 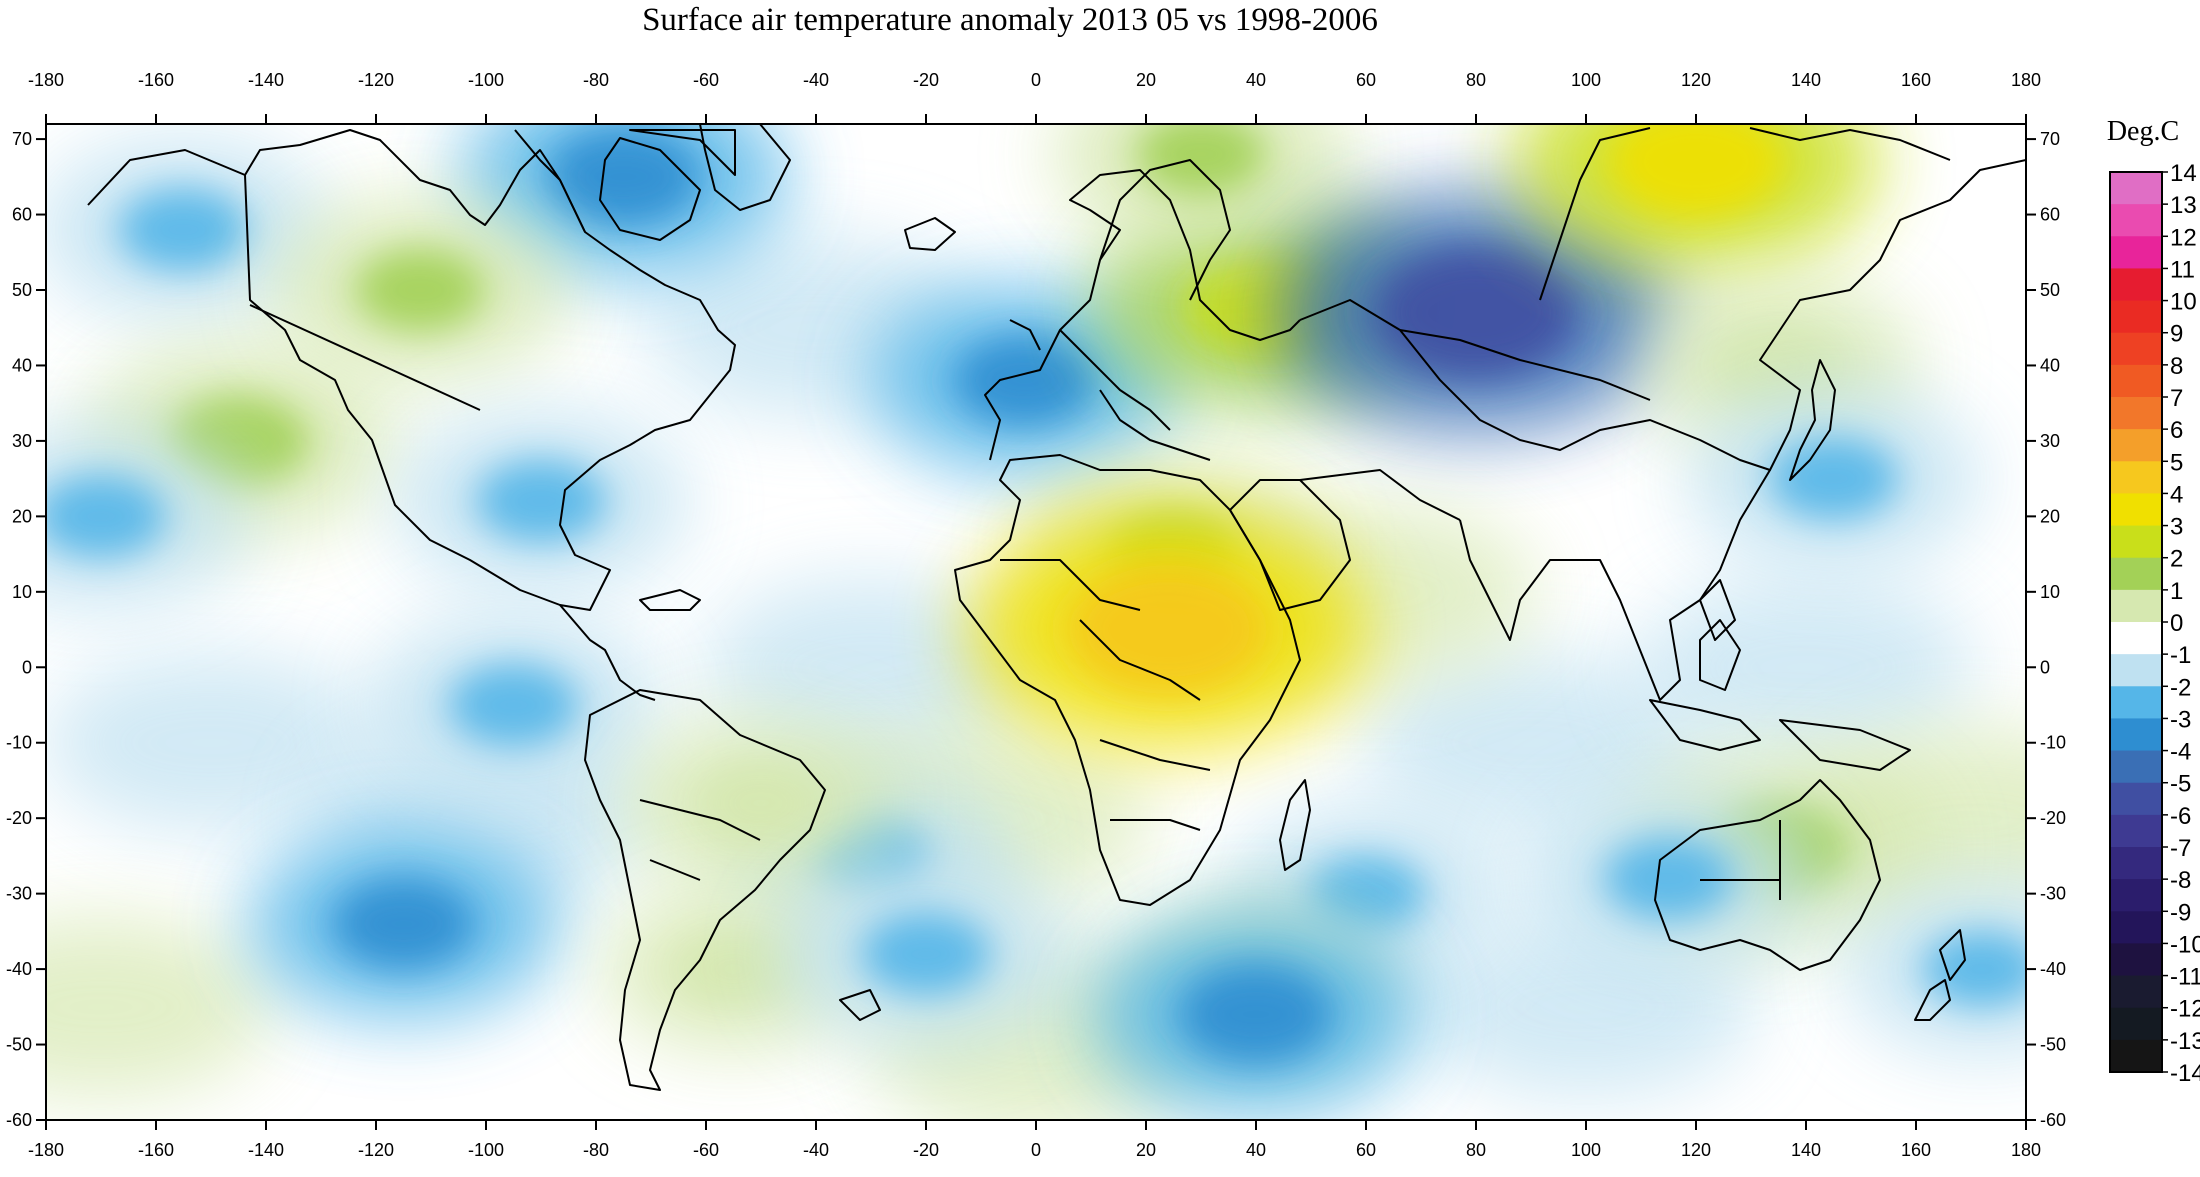 I want to click on lon-tick-label-top: 60, so click(x=1366, y=80).